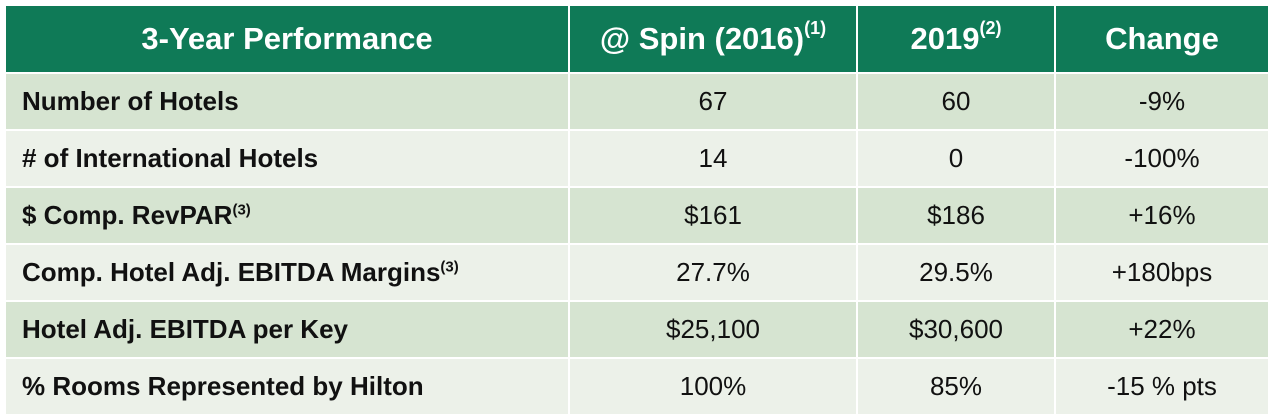  Describe the element at coordinates (1162, 329) in the screenshot. I see `change-value: +22%` at that location.